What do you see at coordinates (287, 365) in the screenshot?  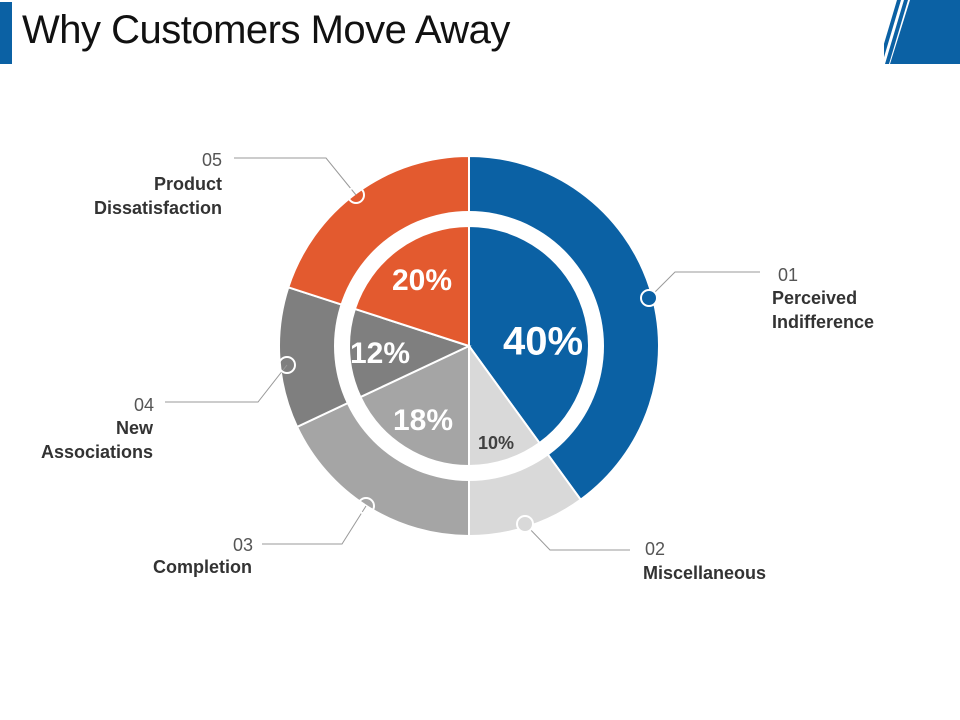 I see `marker-dot-new-associations` at bounding box center [287, 365].